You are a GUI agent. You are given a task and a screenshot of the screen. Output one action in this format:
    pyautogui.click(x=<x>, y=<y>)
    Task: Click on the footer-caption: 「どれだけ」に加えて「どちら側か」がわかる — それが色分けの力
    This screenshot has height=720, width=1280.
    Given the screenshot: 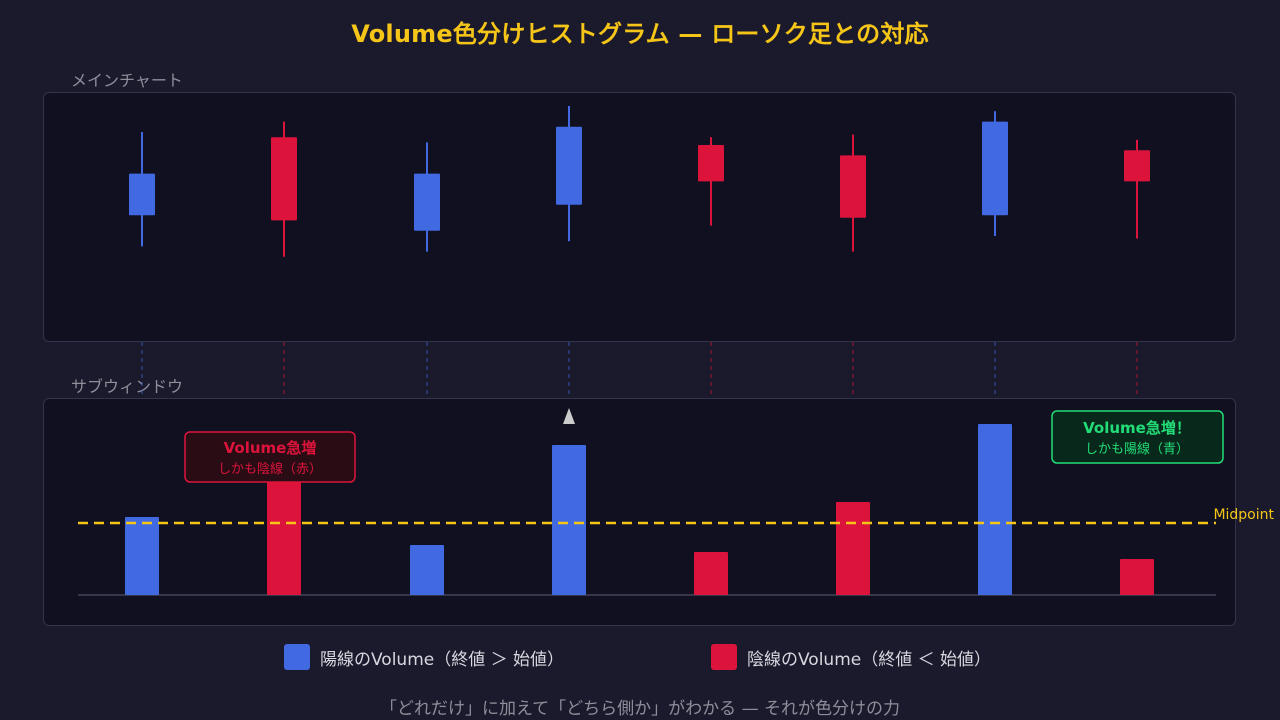 What is the action you would take?
    pyautogui.click(x=640, y=709)
    